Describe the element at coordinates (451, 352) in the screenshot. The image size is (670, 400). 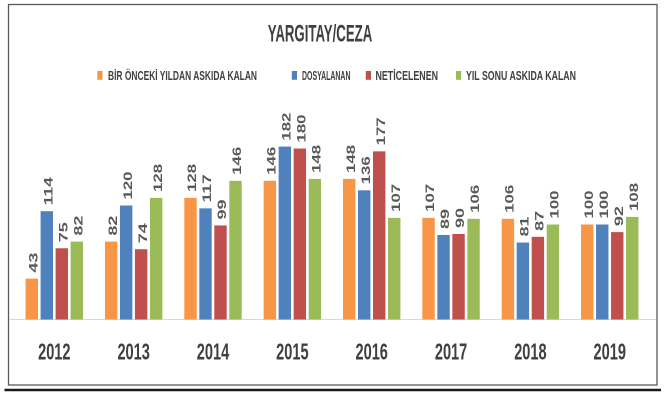
I see `svg-text: 2017` at that location.